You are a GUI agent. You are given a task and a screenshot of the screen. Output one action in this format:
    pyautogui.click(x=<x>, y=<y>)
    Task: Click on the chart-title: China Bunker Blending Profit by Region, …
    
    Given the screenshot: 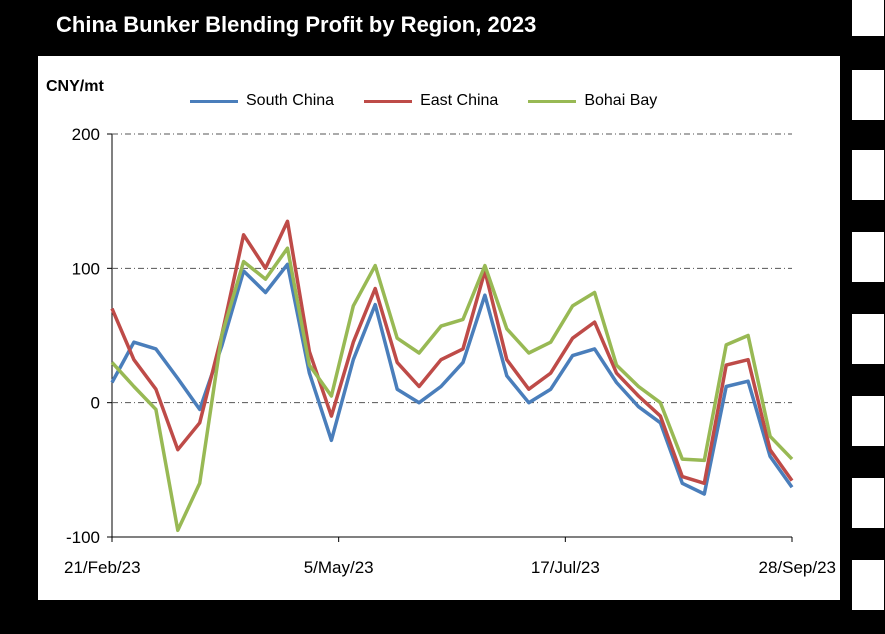 What is the action you would take?
    pyautogui.click(x=296, y=24)
    